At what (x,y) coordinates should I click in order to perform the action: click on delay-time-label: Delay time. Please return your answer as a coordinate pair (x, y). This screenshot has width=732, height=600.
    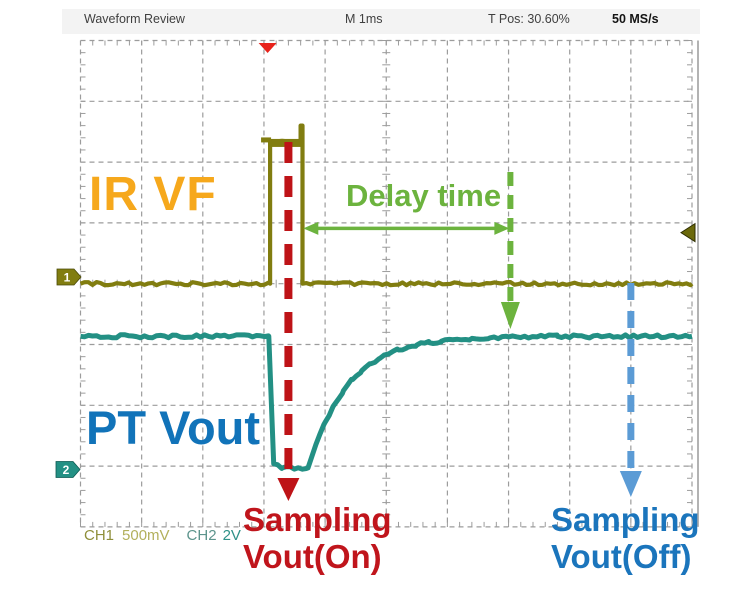
    Looking at the image, I should click on (424, 195).